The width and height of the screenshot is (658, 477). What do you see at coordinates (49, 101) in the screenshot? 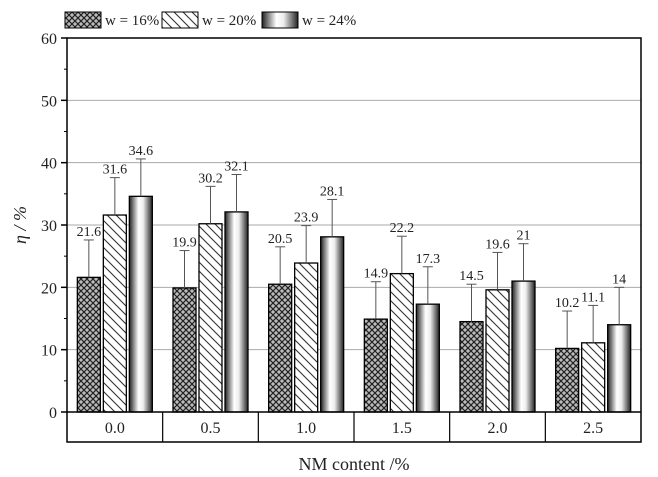
I see `y-tick-label: 50` at bounding box center [49, 101].